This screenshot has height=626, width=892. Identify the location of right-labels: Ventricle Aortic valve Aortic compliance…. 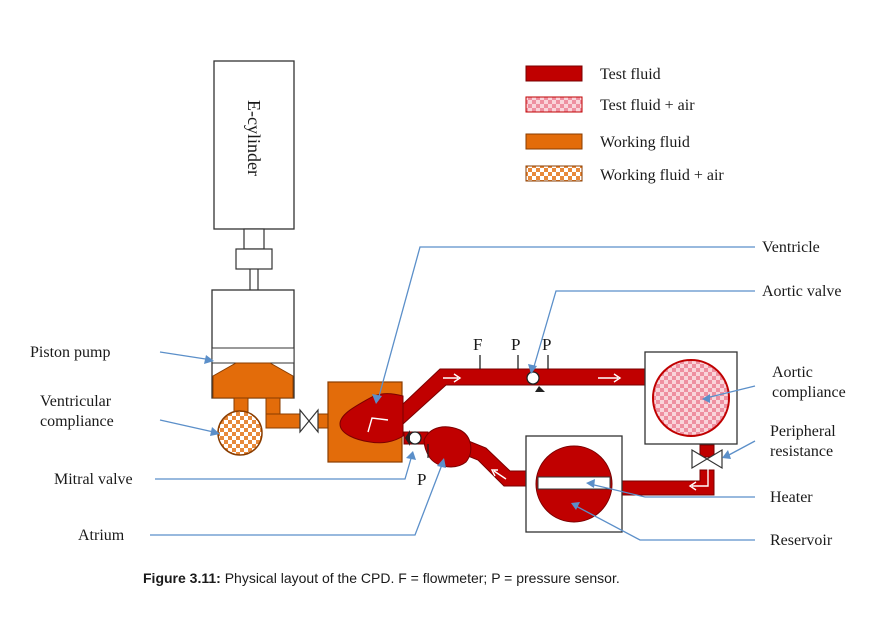
(804, 394).